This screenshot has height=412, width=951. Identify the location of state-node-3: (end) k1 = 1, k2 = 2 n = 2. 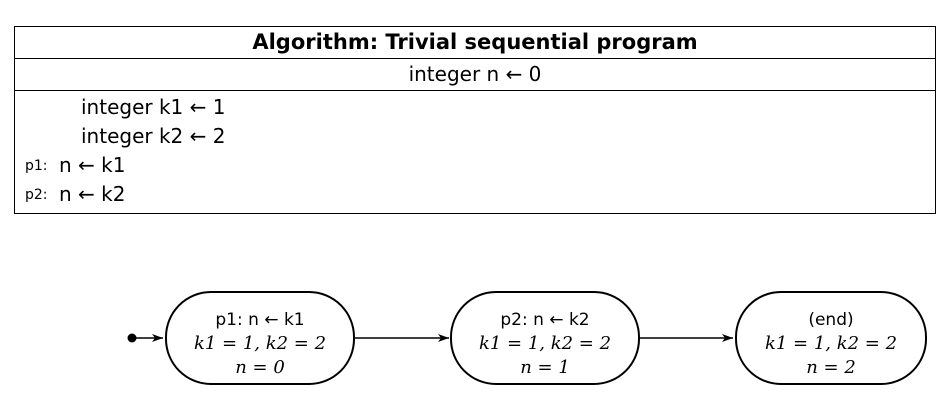
(831, 338).